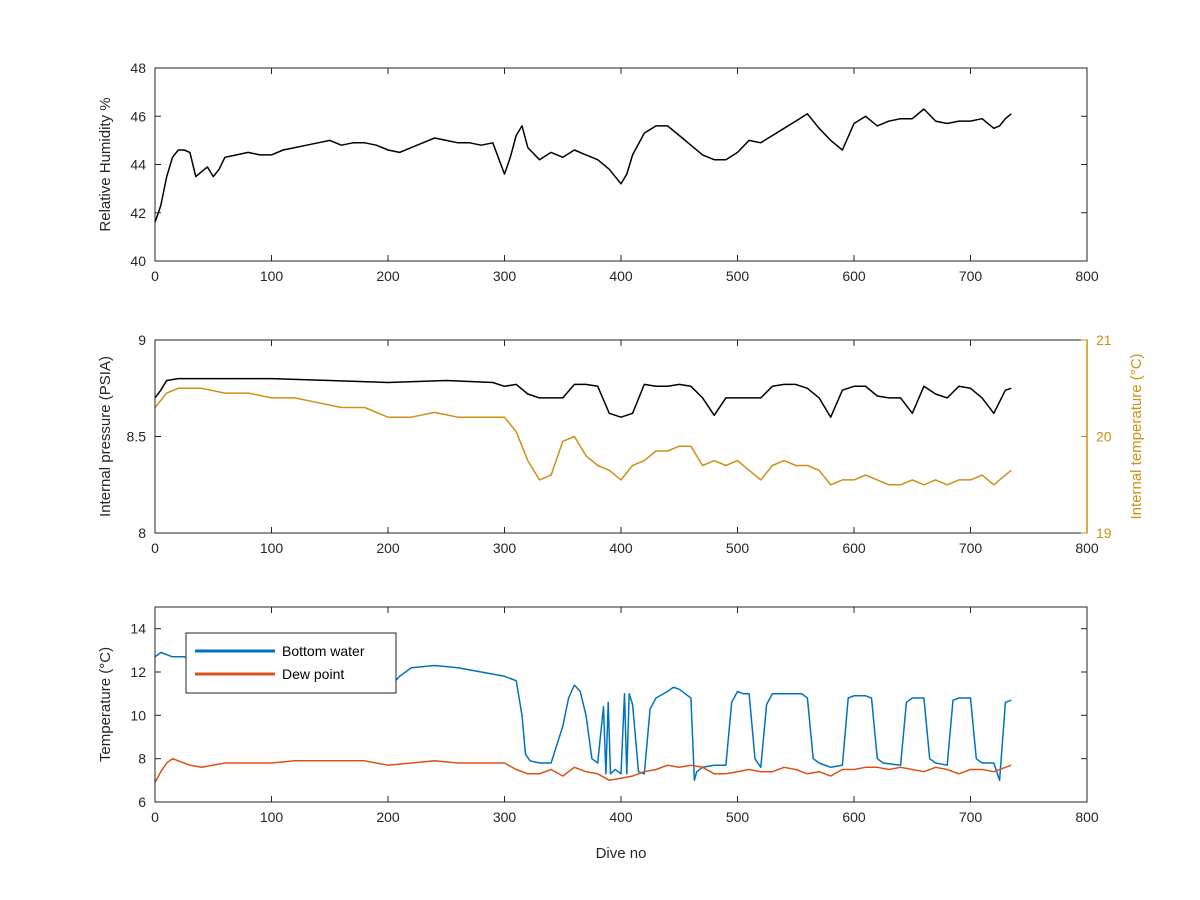 This screenshot has height=900, width=1200. What do you see at coordinates (583, 770) in the screenshot?
I see `series-line-dew-point` at bounding box center [583, 770].